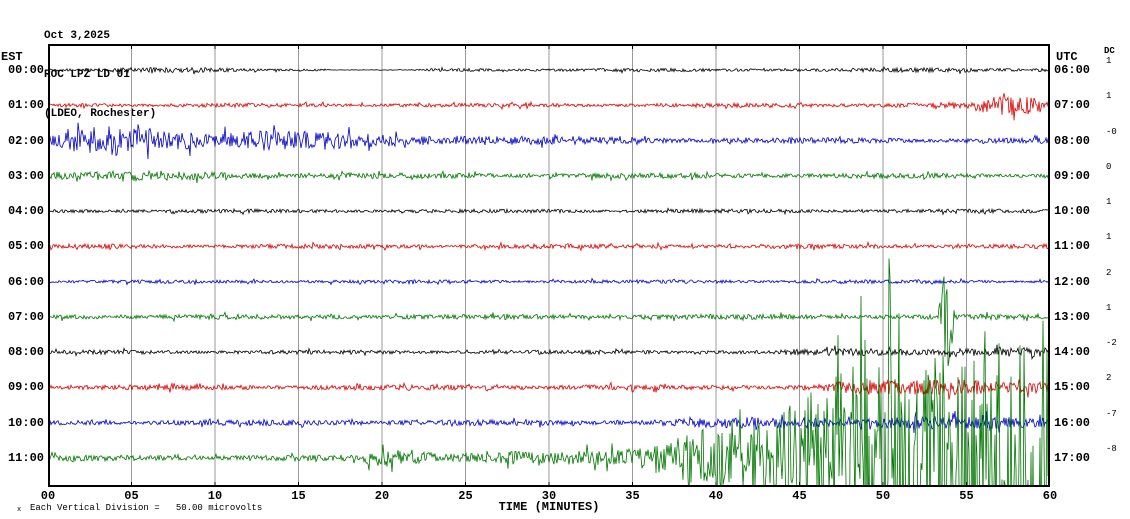 This screenshot has width=1130, height=519. What do you see at coordinates (25, 140) in the screenshot?
I see `est-row-label: 02:00` at bounding box center [25, 140].